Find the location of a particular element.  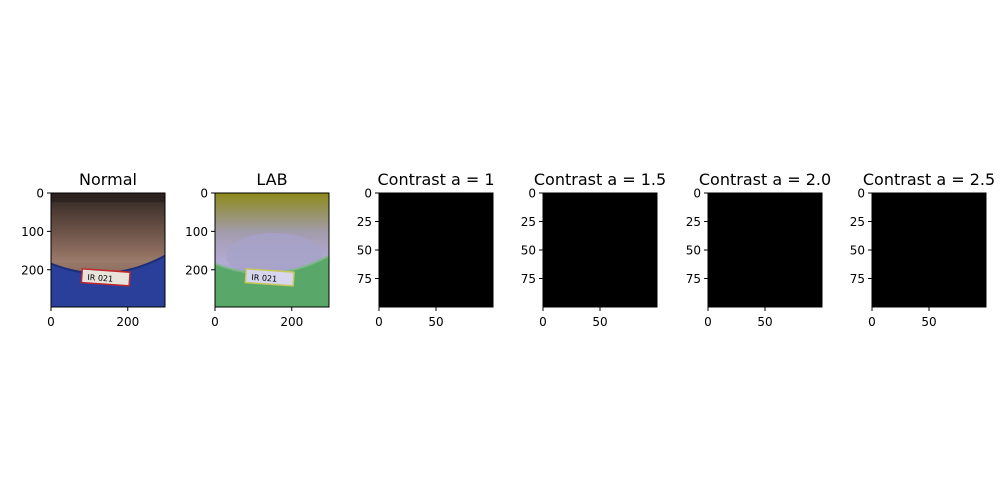

subplot-1: IR 021 Normal 0 200 0 100 200 is located at coordinates (93, 249).